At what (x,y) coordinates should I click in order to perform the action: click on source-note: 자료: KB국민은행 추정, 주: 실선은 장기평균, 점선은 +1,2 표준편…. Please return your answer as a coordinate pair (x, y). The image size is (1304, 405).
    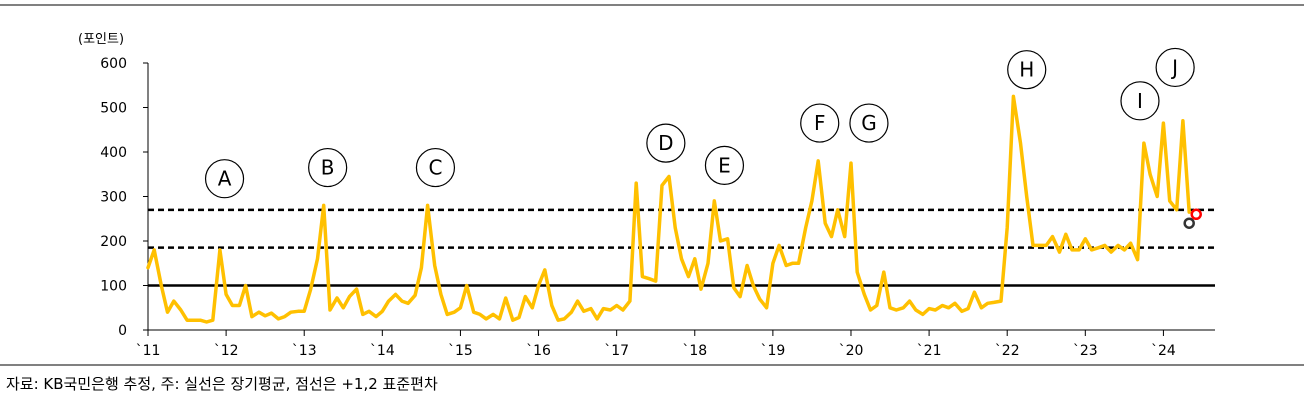
    Looking at the image, I should click on (222, 384).